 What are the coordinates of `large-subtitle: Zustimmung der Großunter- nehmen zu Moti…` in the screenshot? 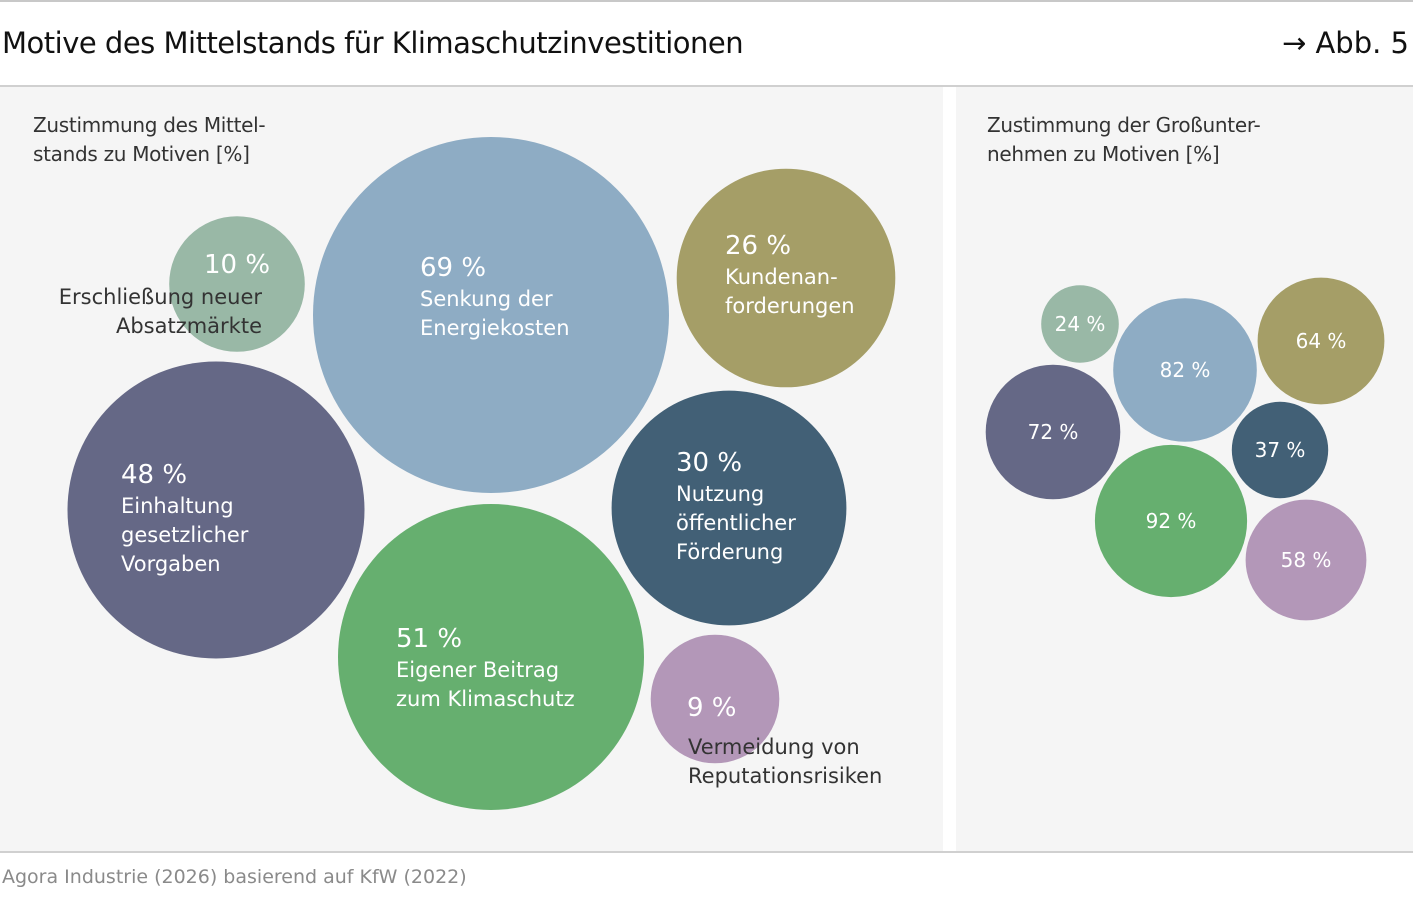 It's located at (1124, 140).